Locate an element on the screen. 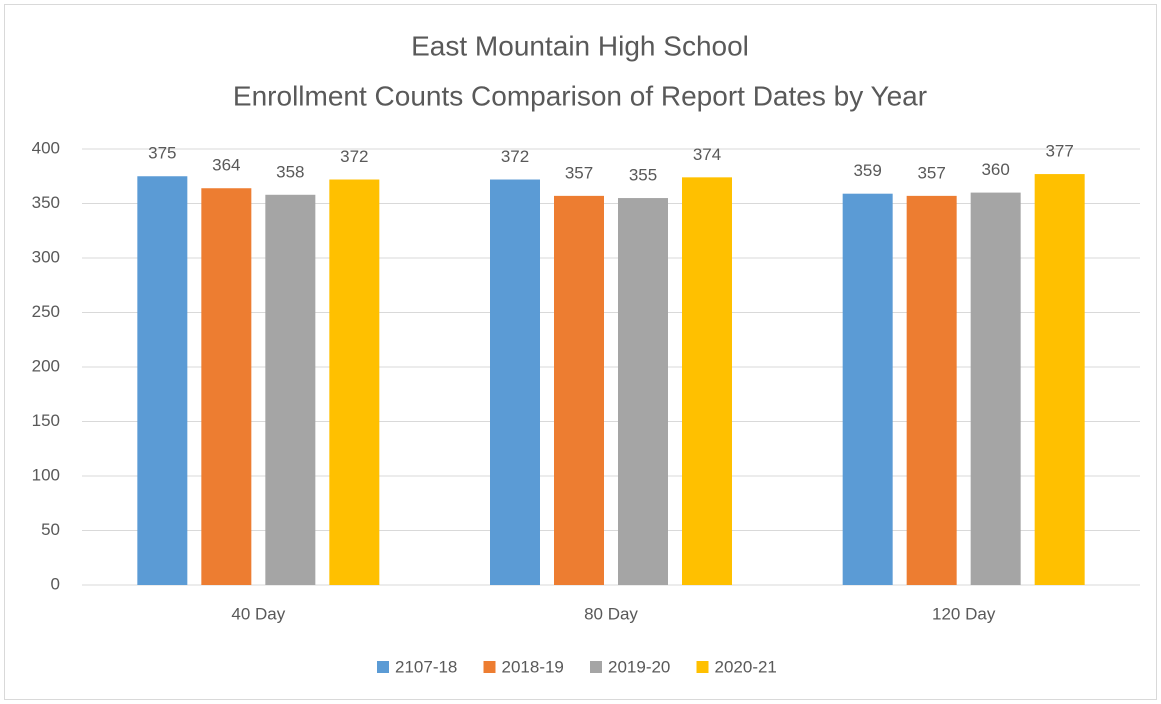  y-tick-label: 50 is located at coordinates (50, 529).